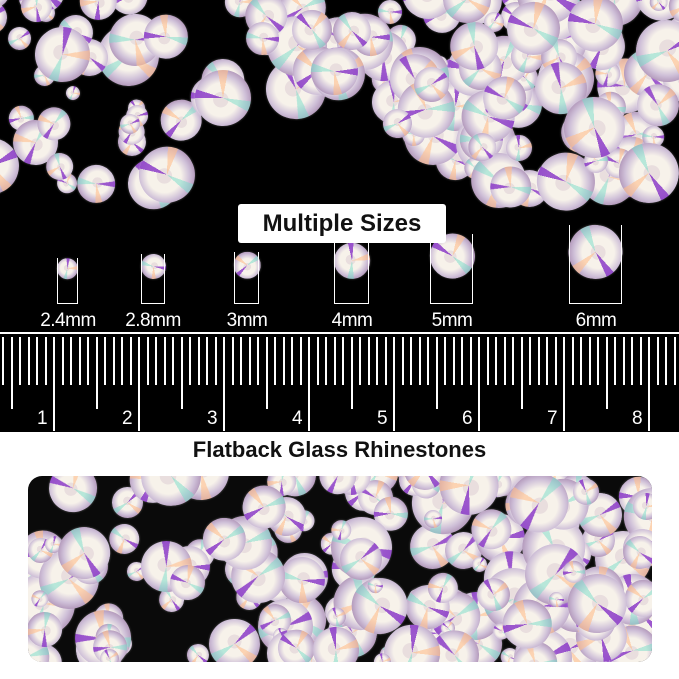 Image resolution: width=679 pixels, height=679 pixels. Describe the element at coordinates (352, 320) in the screenshot. I see `size-label: 4mm` at that location.